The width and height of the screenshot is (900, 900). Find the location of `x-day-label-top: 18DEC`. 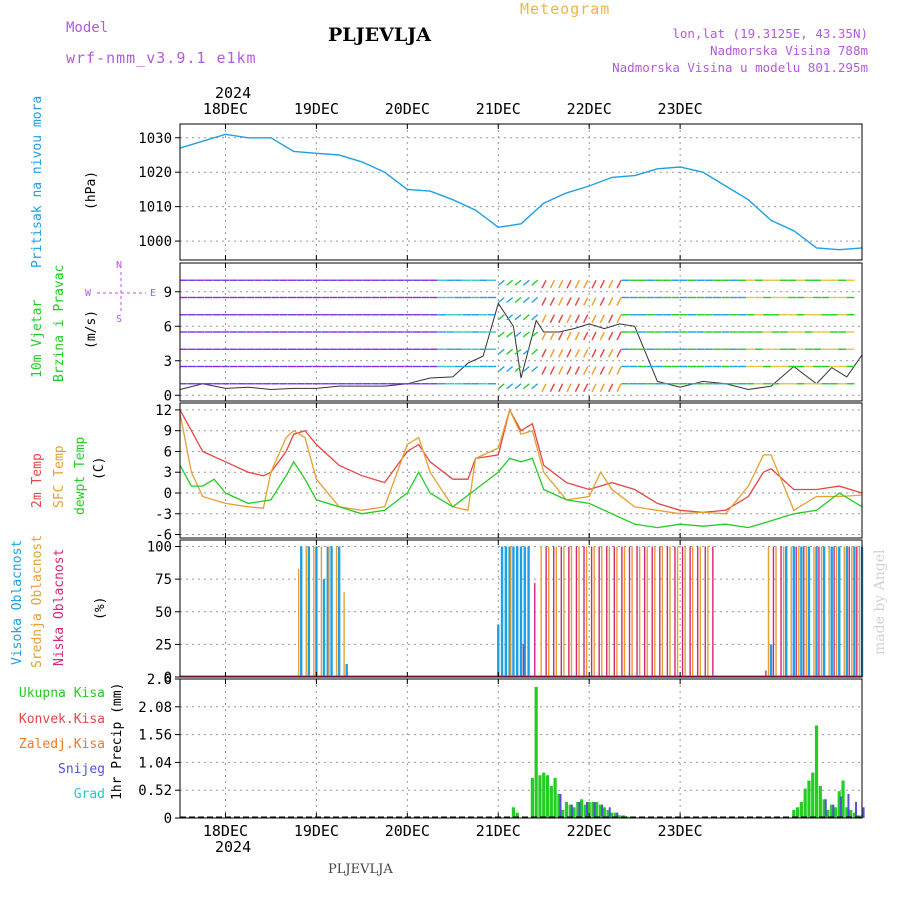

x-day-label-top: 18DEC is located at coordinates (225, 109).